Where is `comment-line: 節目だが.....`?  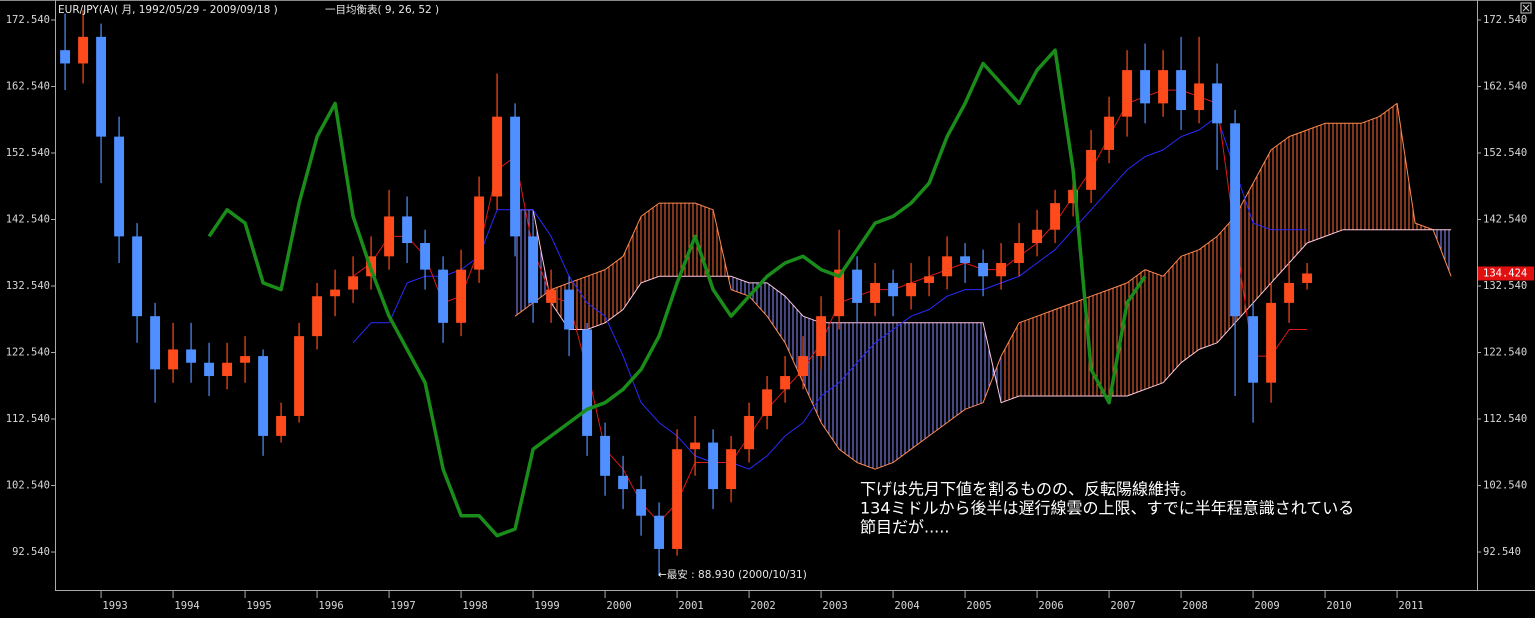 comment-line: 節目だが..... is located at coordinates (904, 527).